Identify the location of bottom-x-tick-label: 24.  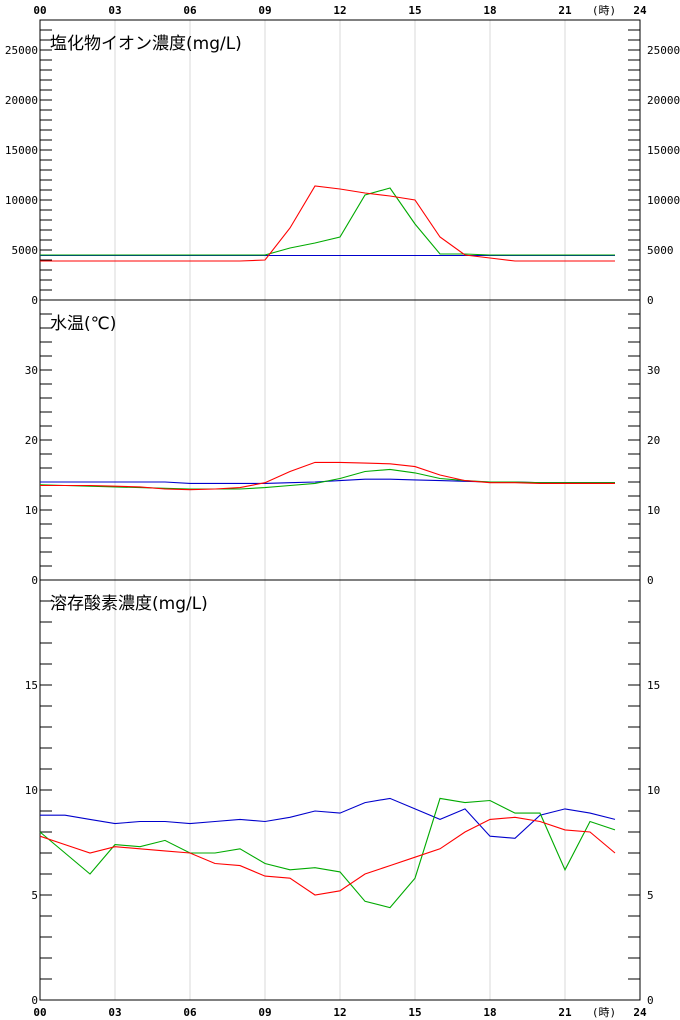
(640, 1012).